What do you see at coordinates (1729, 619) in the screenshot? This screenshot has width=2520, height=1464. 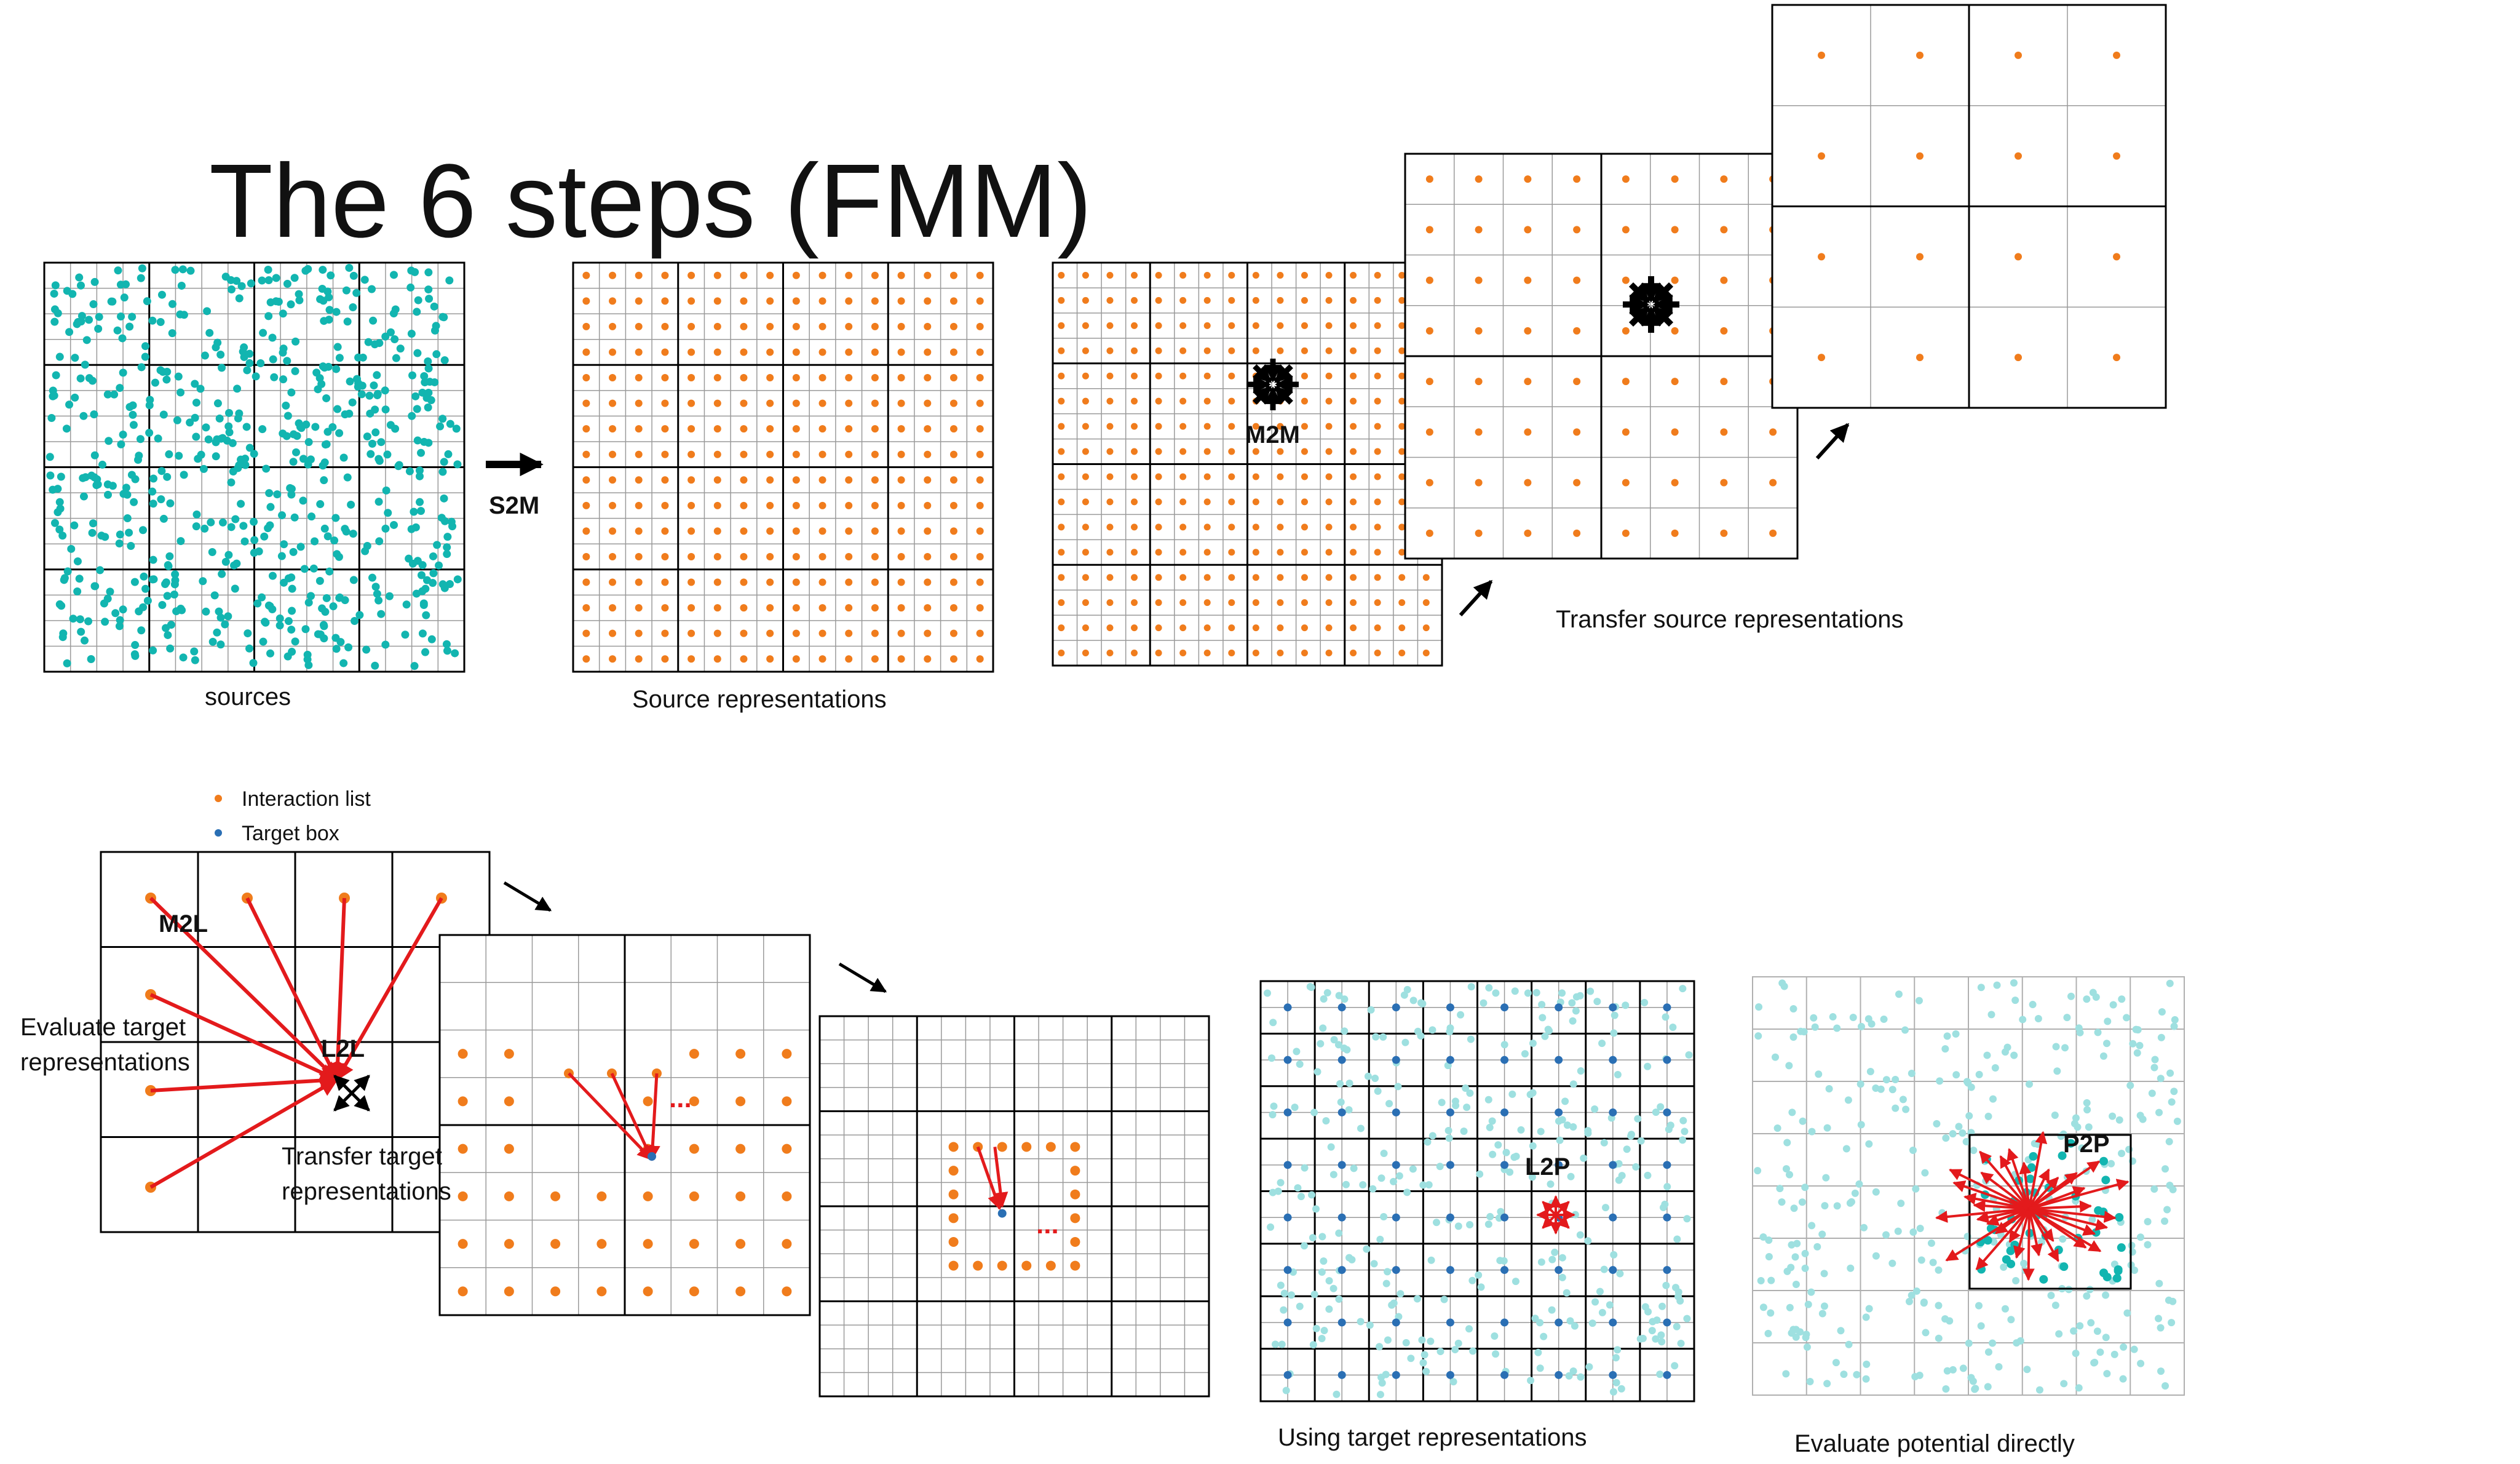 I see `transfer-source-caption: Transfer source representations` at bounding box center [1729, 619].